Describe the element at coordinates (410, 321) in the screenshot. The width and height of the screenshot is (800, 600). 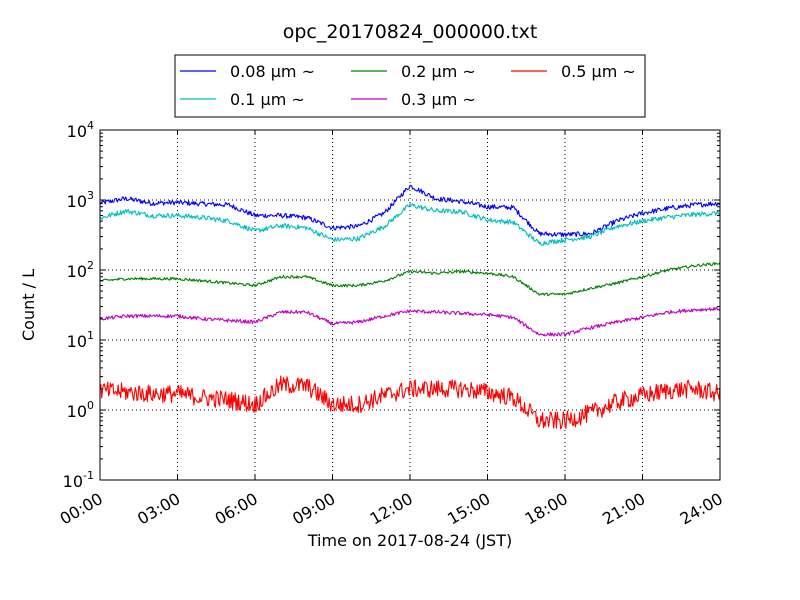
I see `series-line-0-3-m` at that location.